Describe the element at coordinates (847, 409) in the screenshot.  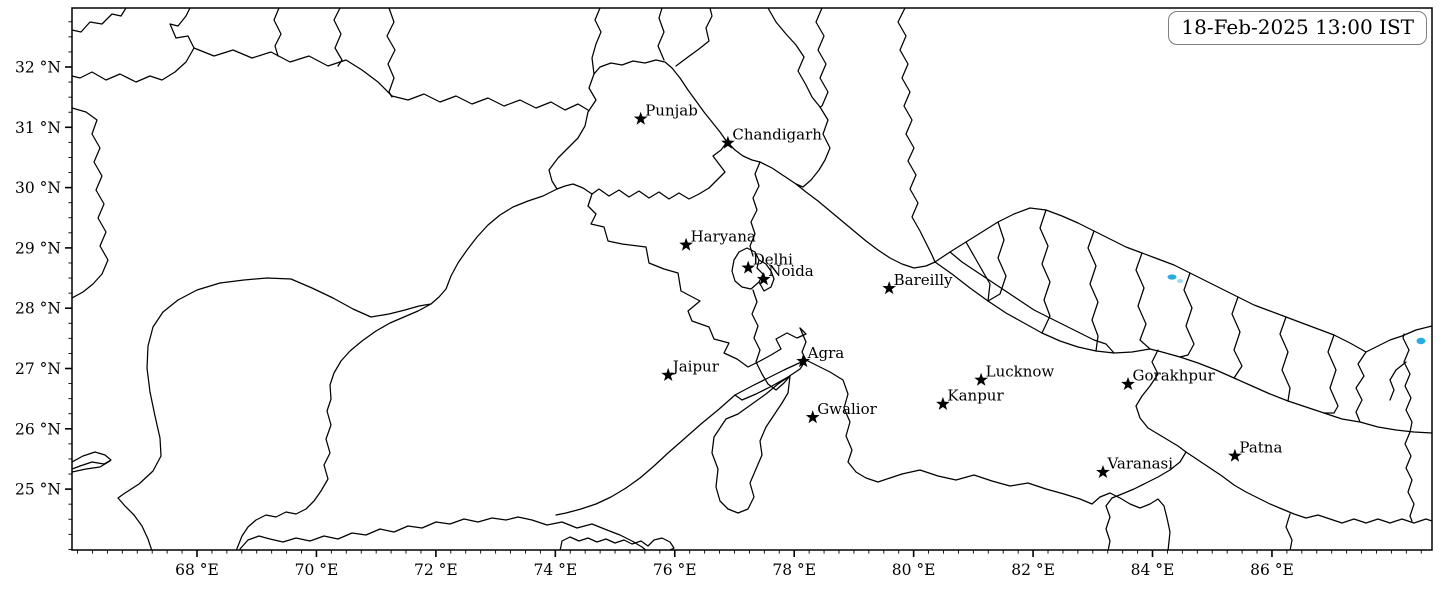
I see `city-label: Gwalior` at that location.